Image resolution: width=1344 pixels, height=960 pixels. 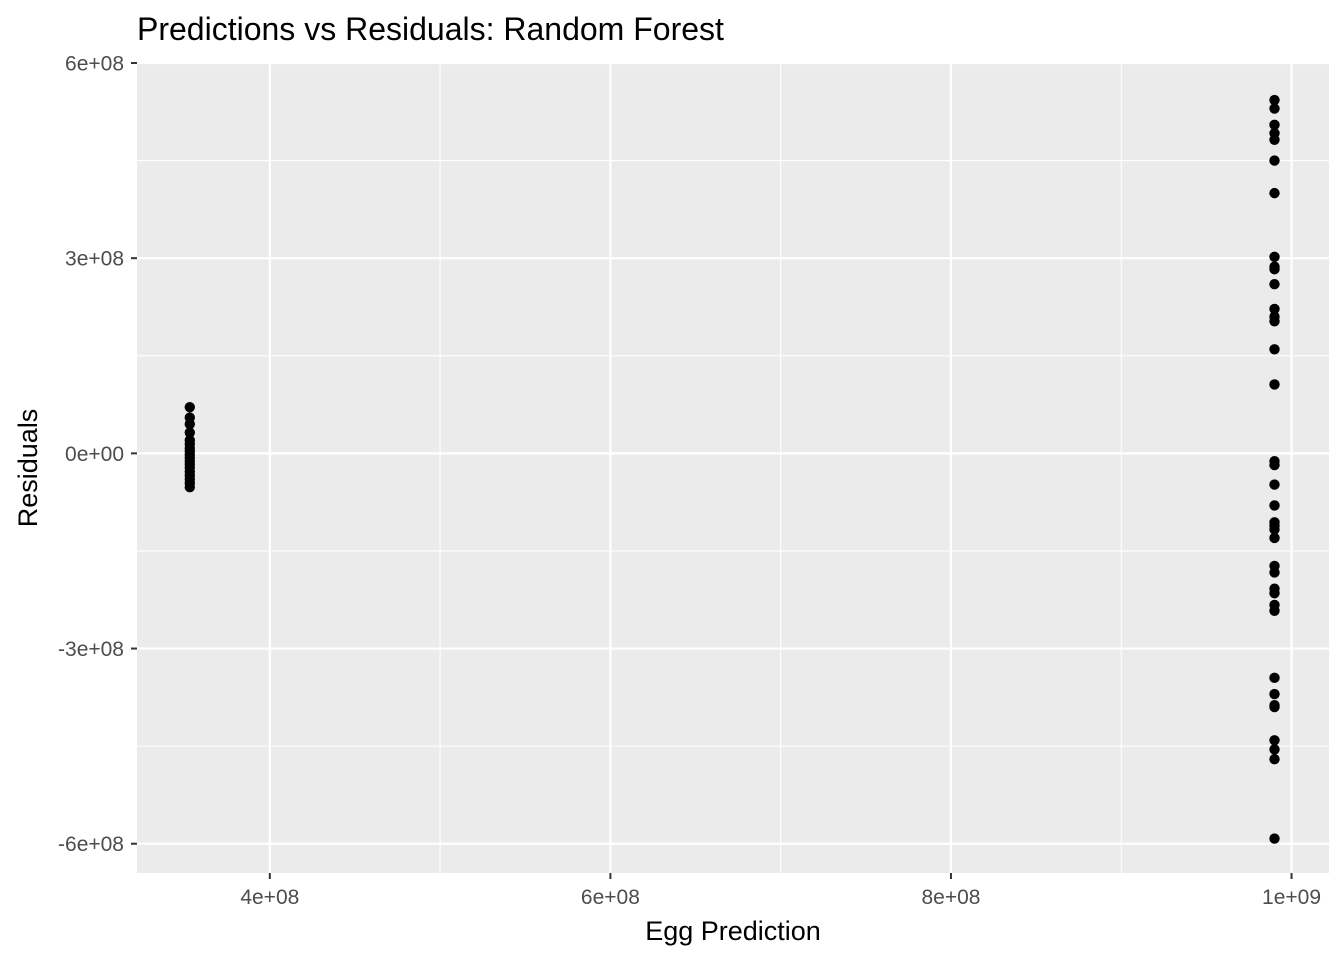 What do you see at coordinates (950, 897) in the screenshot?
I see `x-tick-label: 8e+08` at bounding box center [950, 897].